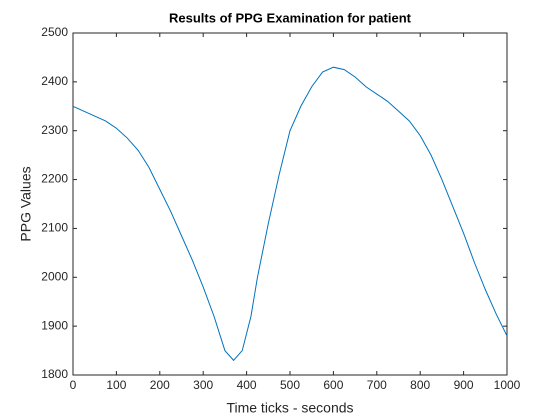 This screenshot has height=420, width=560. I want to click on y-tick-label: 2000, so click(54, 276).